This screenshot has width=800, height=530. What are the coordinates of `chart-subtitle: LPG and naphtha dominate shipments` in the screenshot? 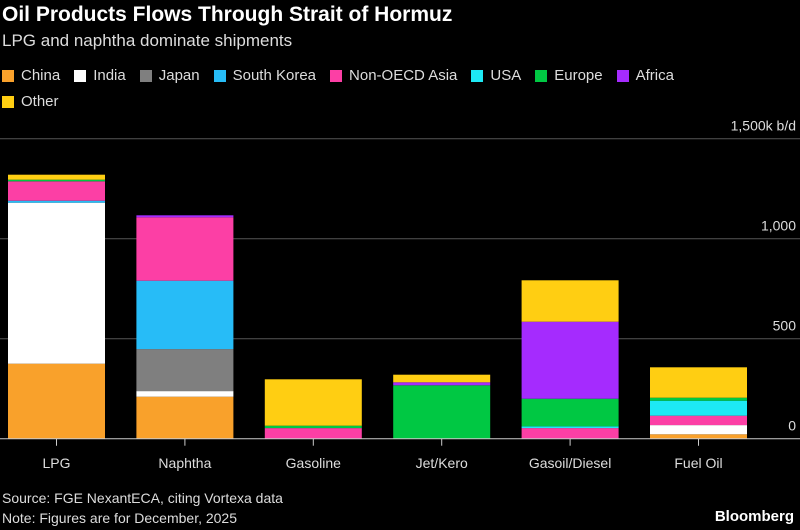 It's located at (147, 40).